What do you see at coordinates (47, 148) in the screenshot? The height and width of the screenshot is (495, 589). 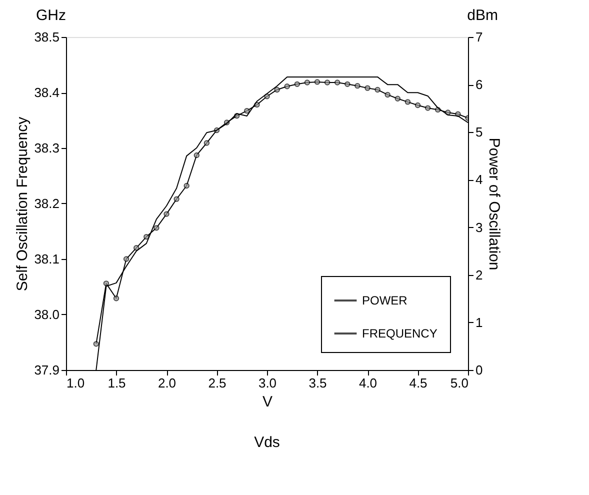 I see `y-tick-label: 38.3` at bounding box center [47, 148].